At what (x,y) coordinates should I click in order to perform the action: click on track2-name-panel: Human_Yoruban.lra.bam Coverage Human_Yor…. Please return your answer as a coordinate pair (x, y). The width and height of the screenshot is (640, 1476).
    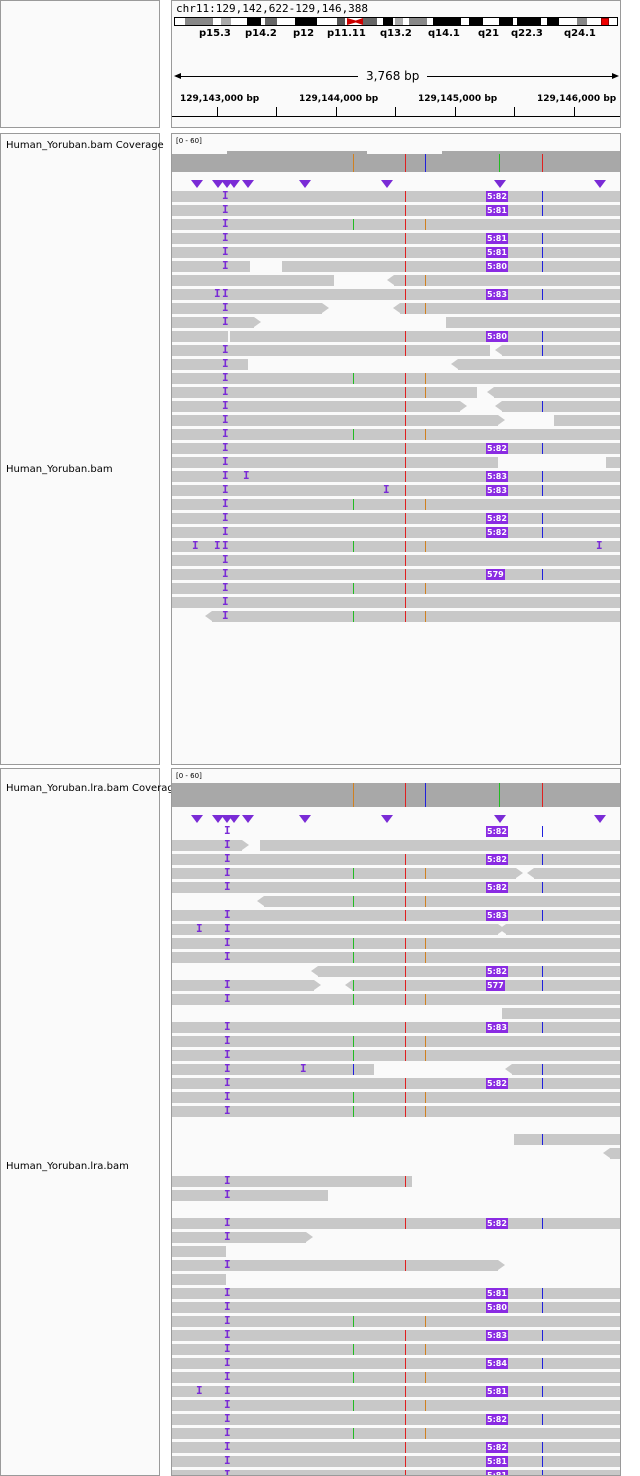
    Looking at the image, I should click on (90, 1122).